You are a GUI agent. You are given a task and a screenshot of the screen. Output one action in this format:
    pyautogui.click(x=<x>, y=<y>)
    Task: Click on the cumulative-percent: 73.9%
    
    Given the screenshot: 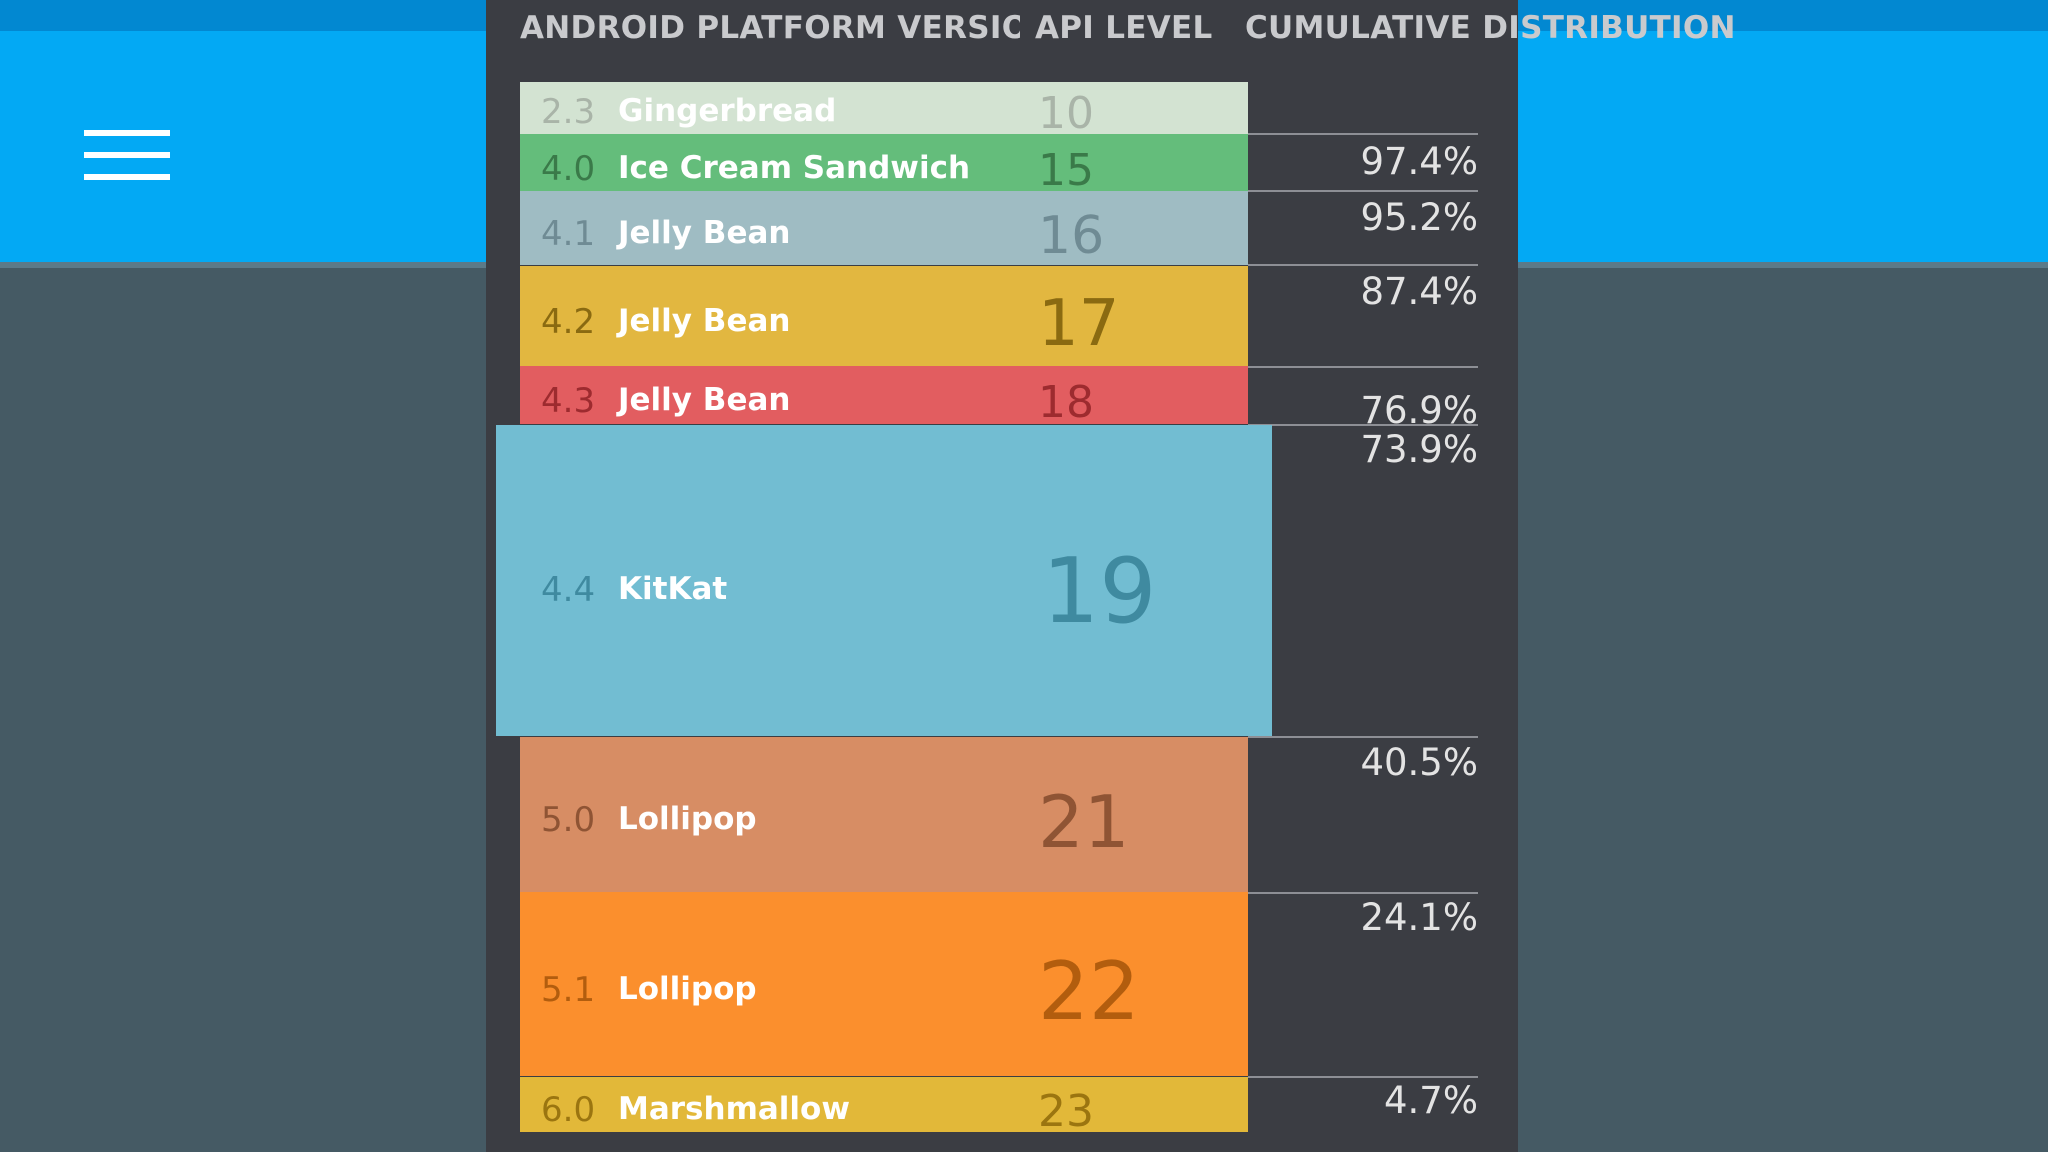 What is the action you would take?
    pyautogui.click(x=1419, y=449)
    